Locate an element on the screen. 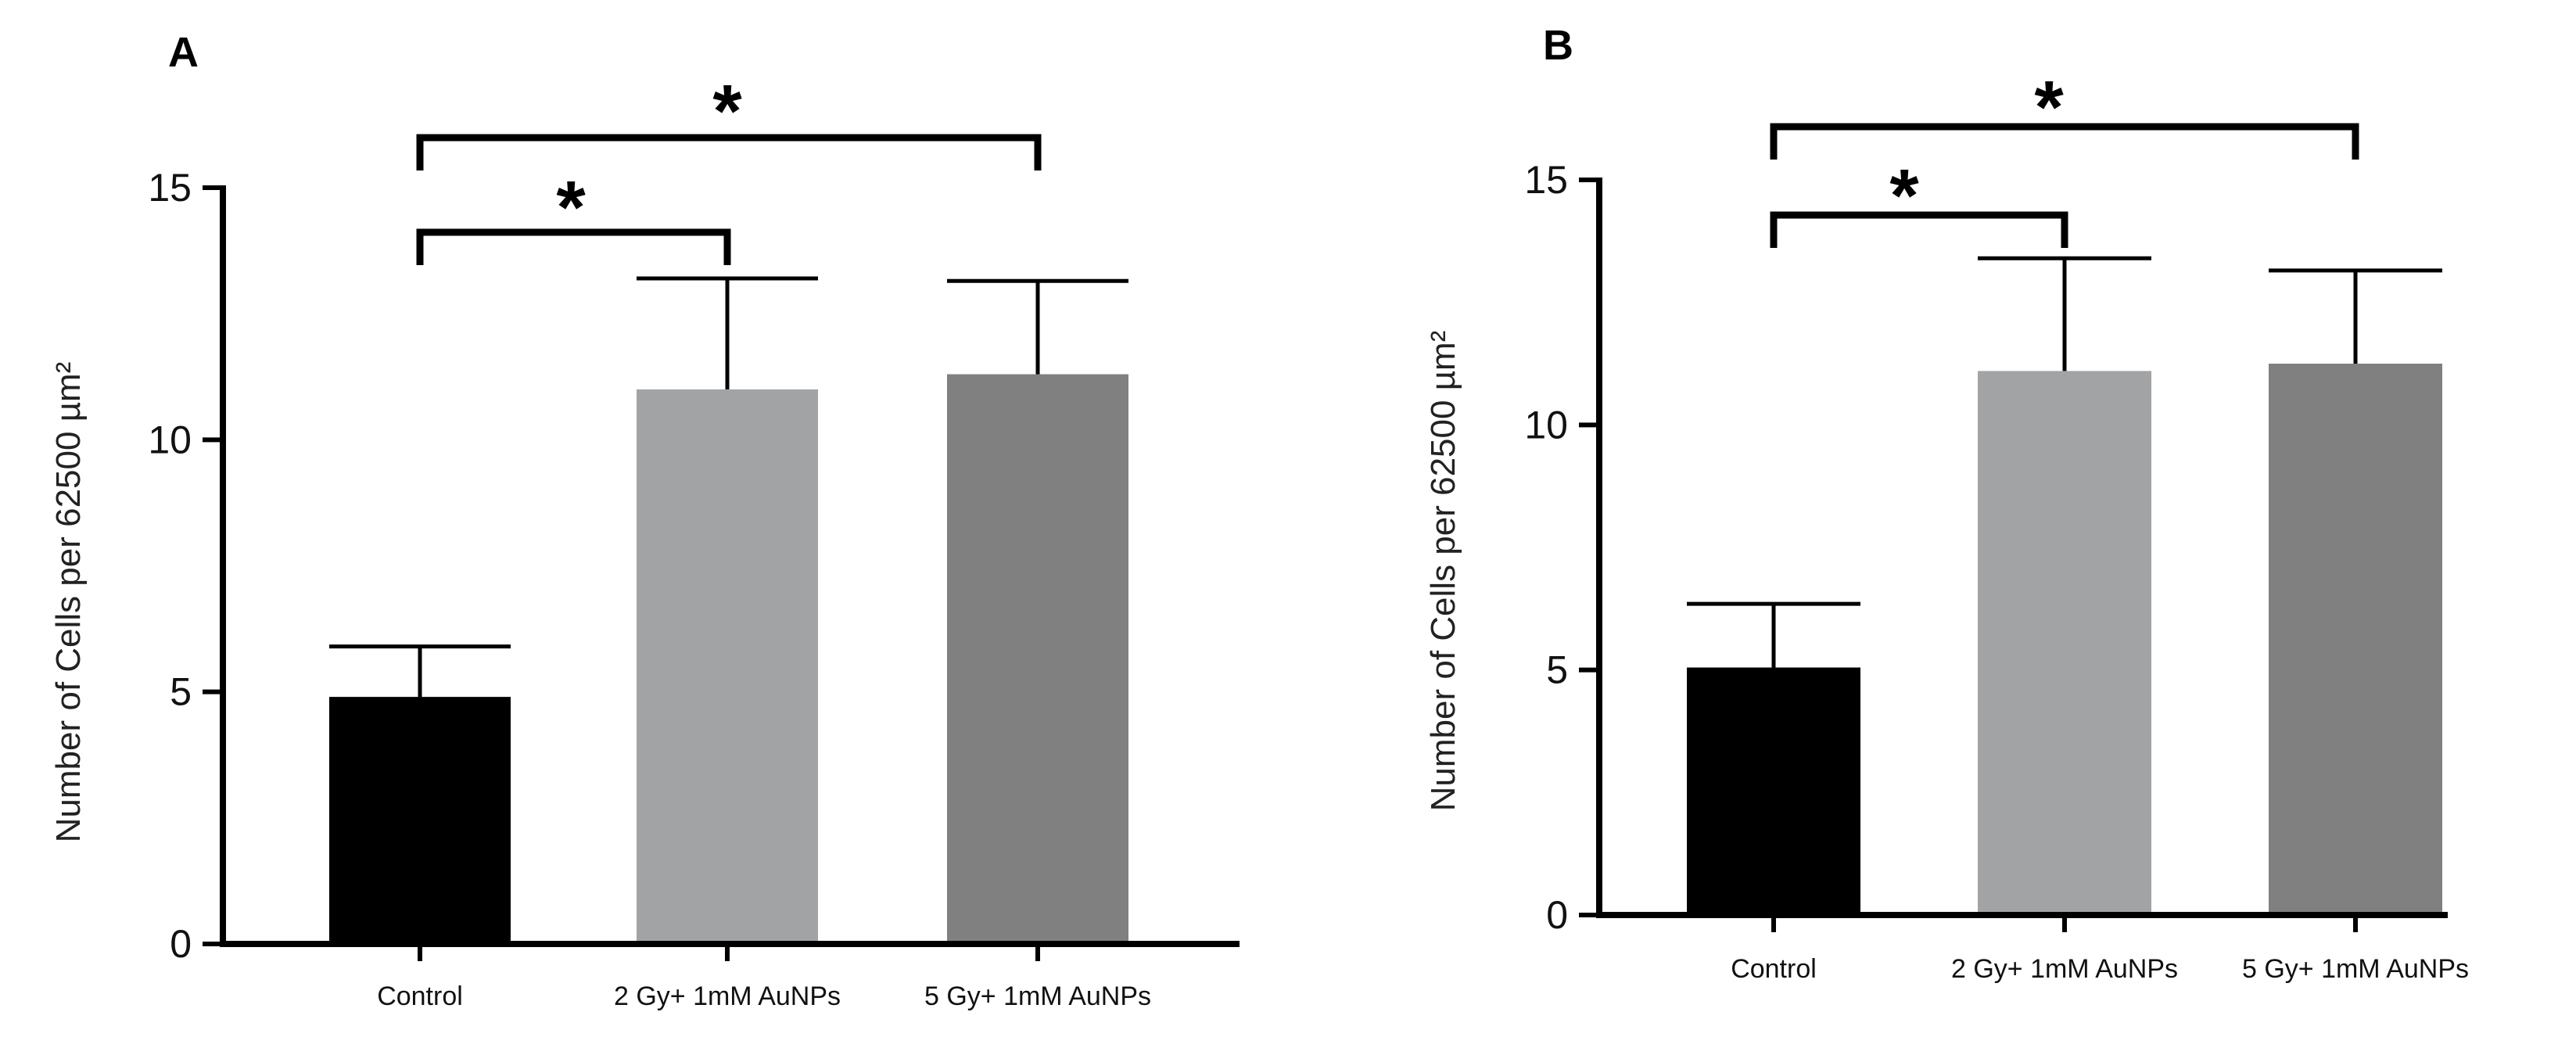 The height and width of the screenshot is (1055, 2576). x-tick-label-b-0: Control is located at coordinates (1774, 969).